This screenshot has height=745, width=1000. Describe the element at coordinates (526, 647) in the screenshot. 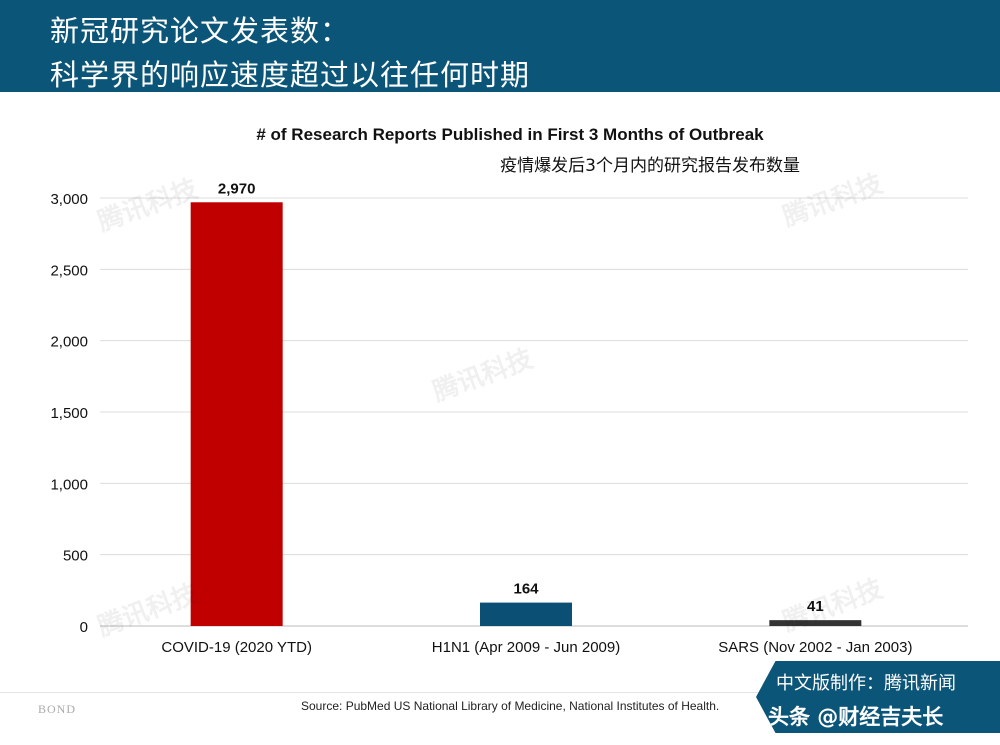

I see `x-tick-label: H1N1 (Apr 2009 - Jun 2009)` at that location.